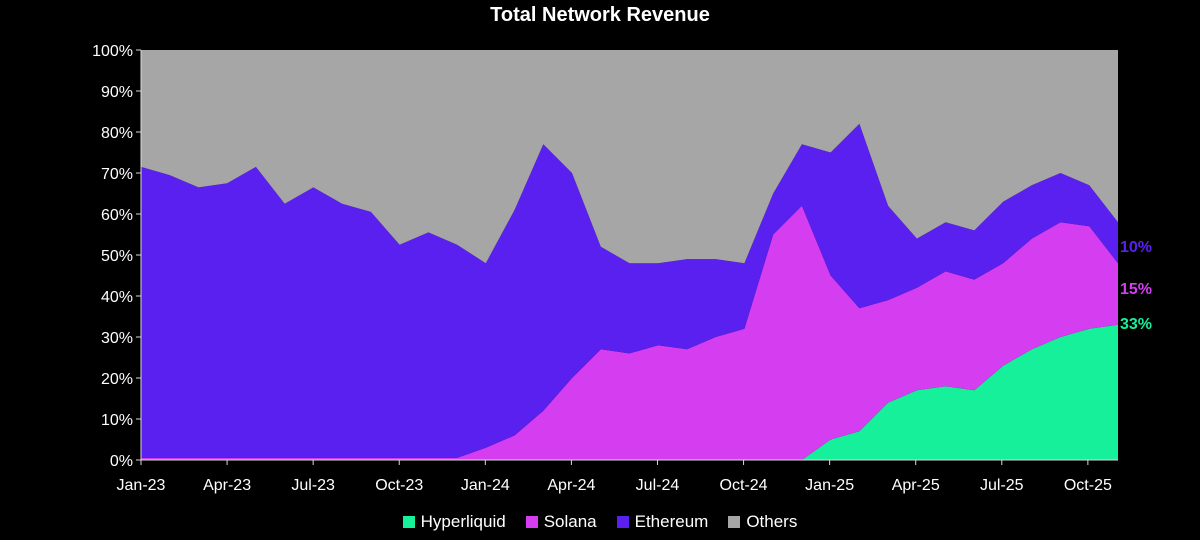  Describe the element at coordinates (744, 485) in the screenshot. I see `x-tick-label: Oct-24` at that location.